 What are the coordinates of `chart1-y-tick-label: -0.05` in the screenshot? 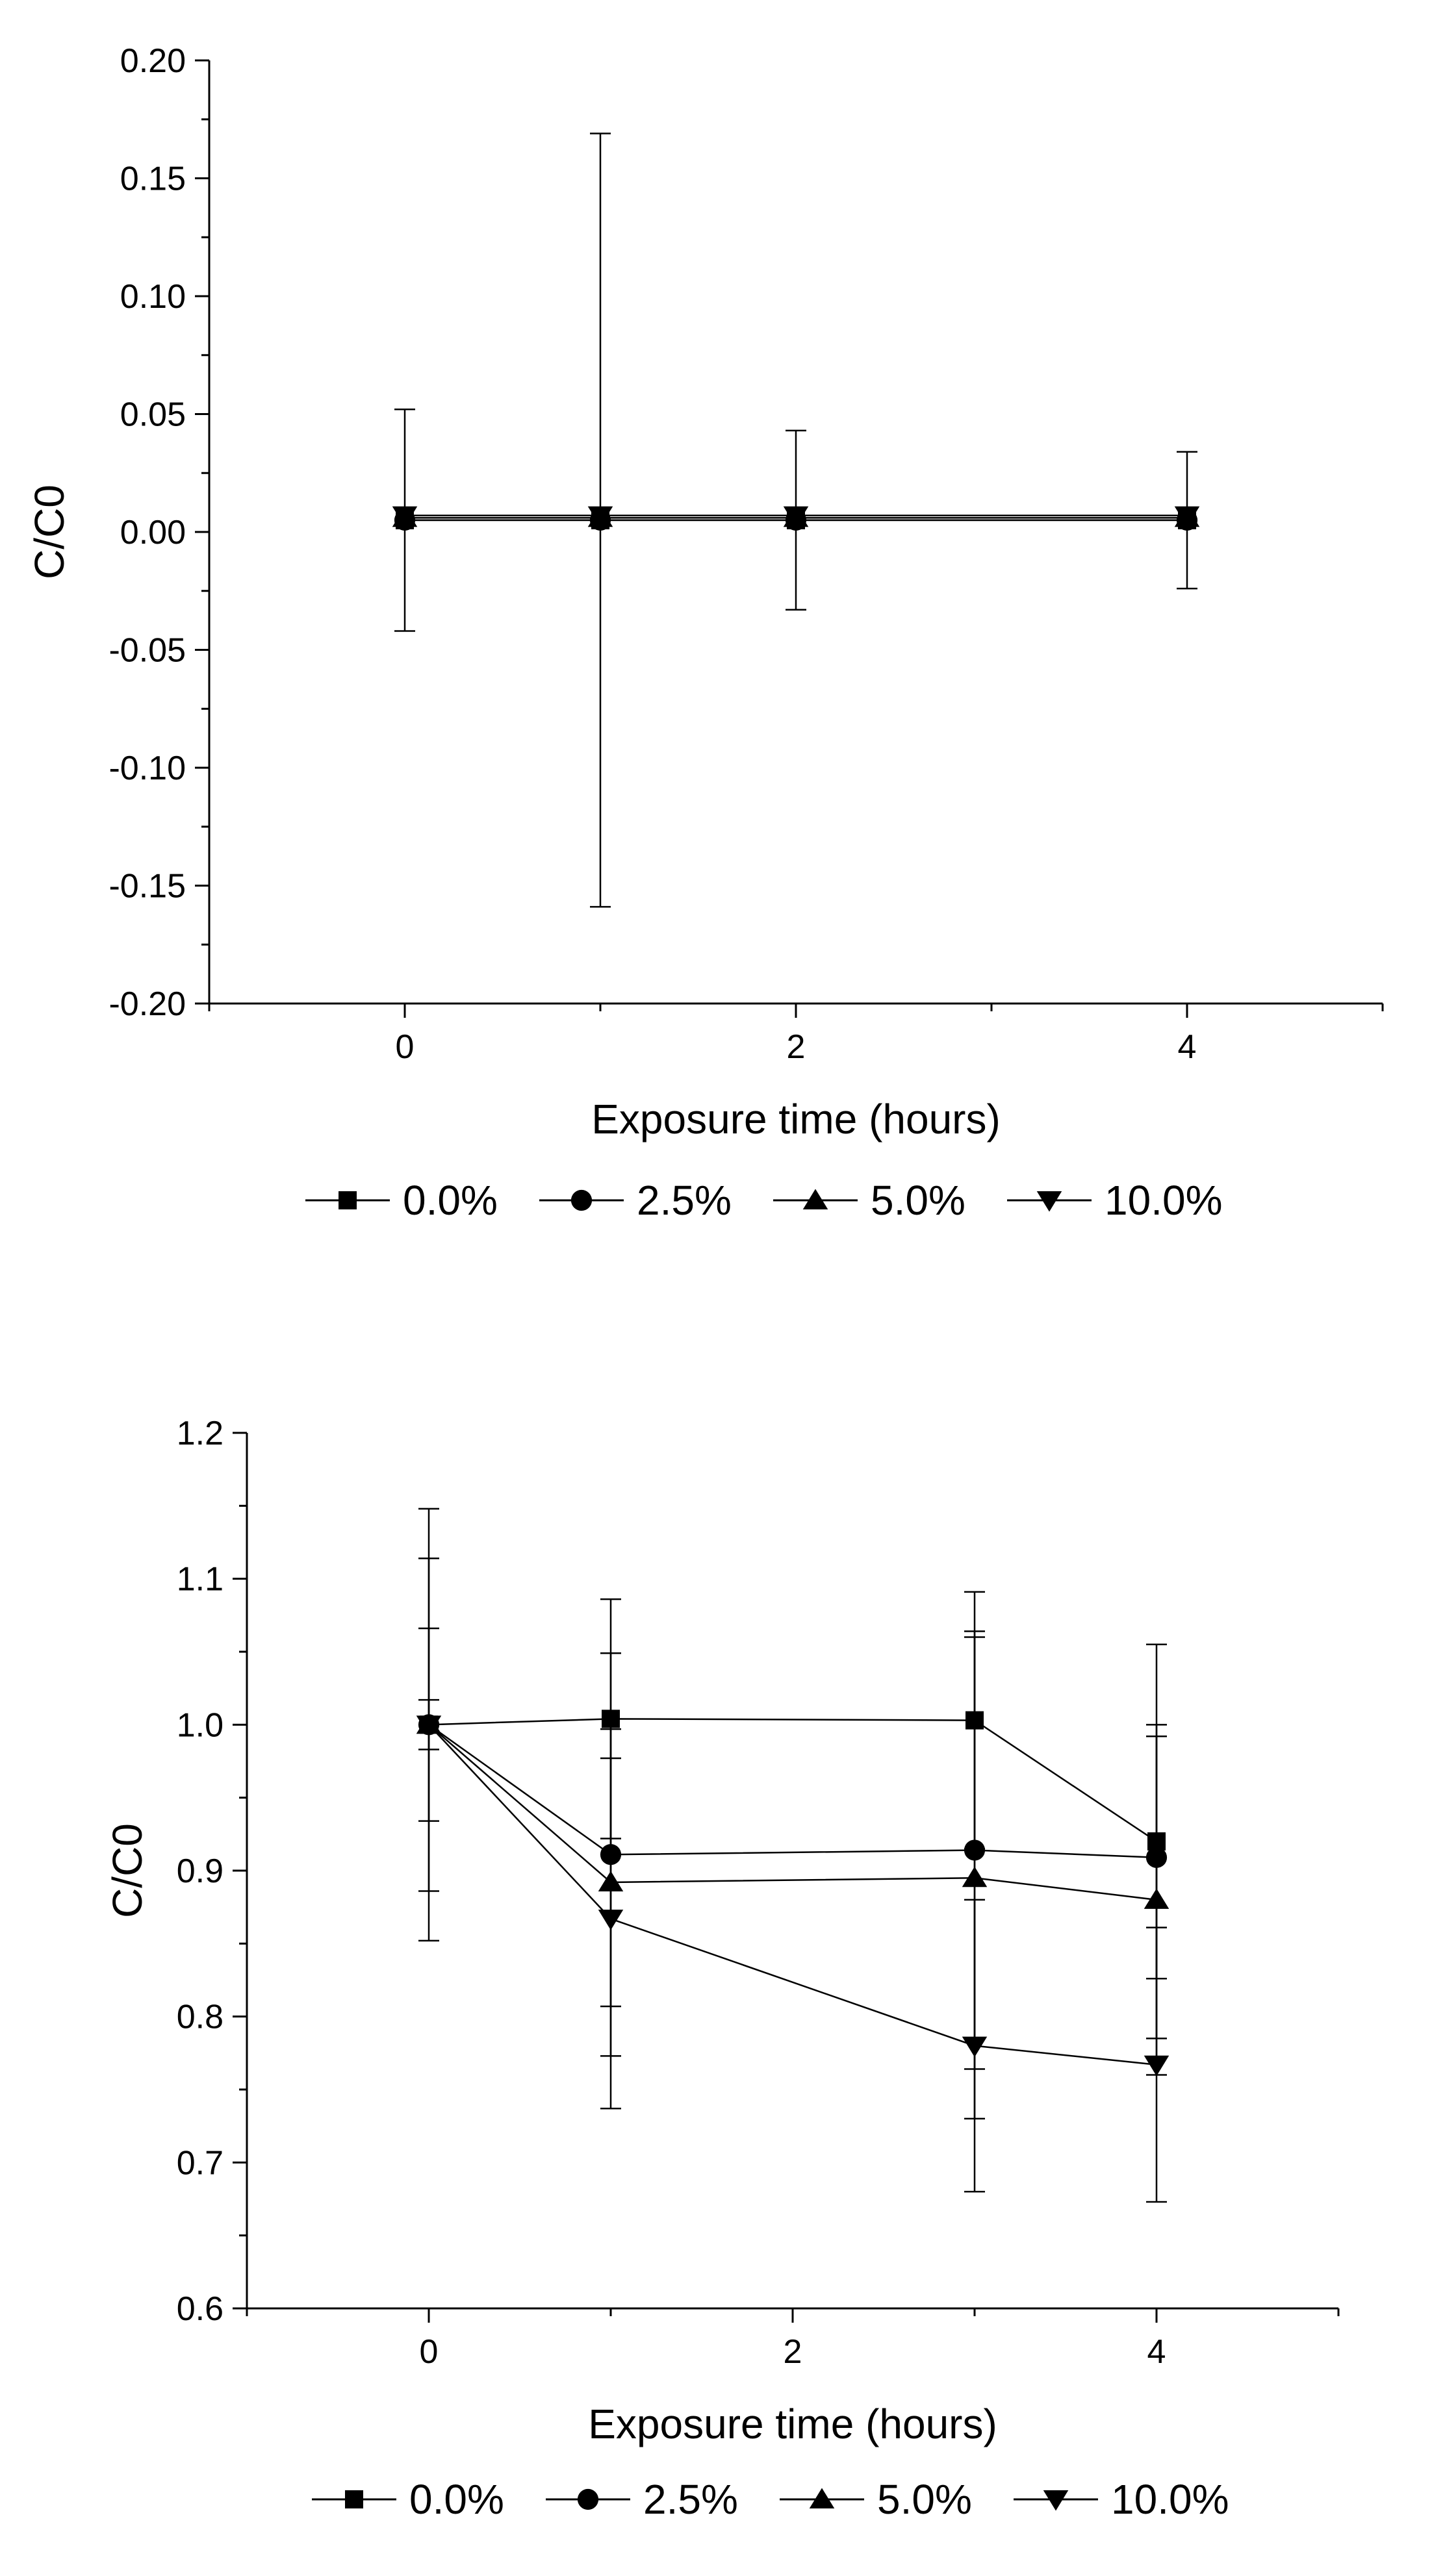 It's located at (147, 651).